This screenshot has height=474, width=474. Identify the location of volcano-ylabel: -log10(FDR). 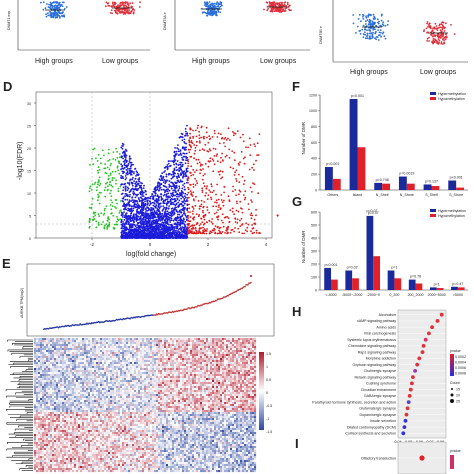
(20, 160).